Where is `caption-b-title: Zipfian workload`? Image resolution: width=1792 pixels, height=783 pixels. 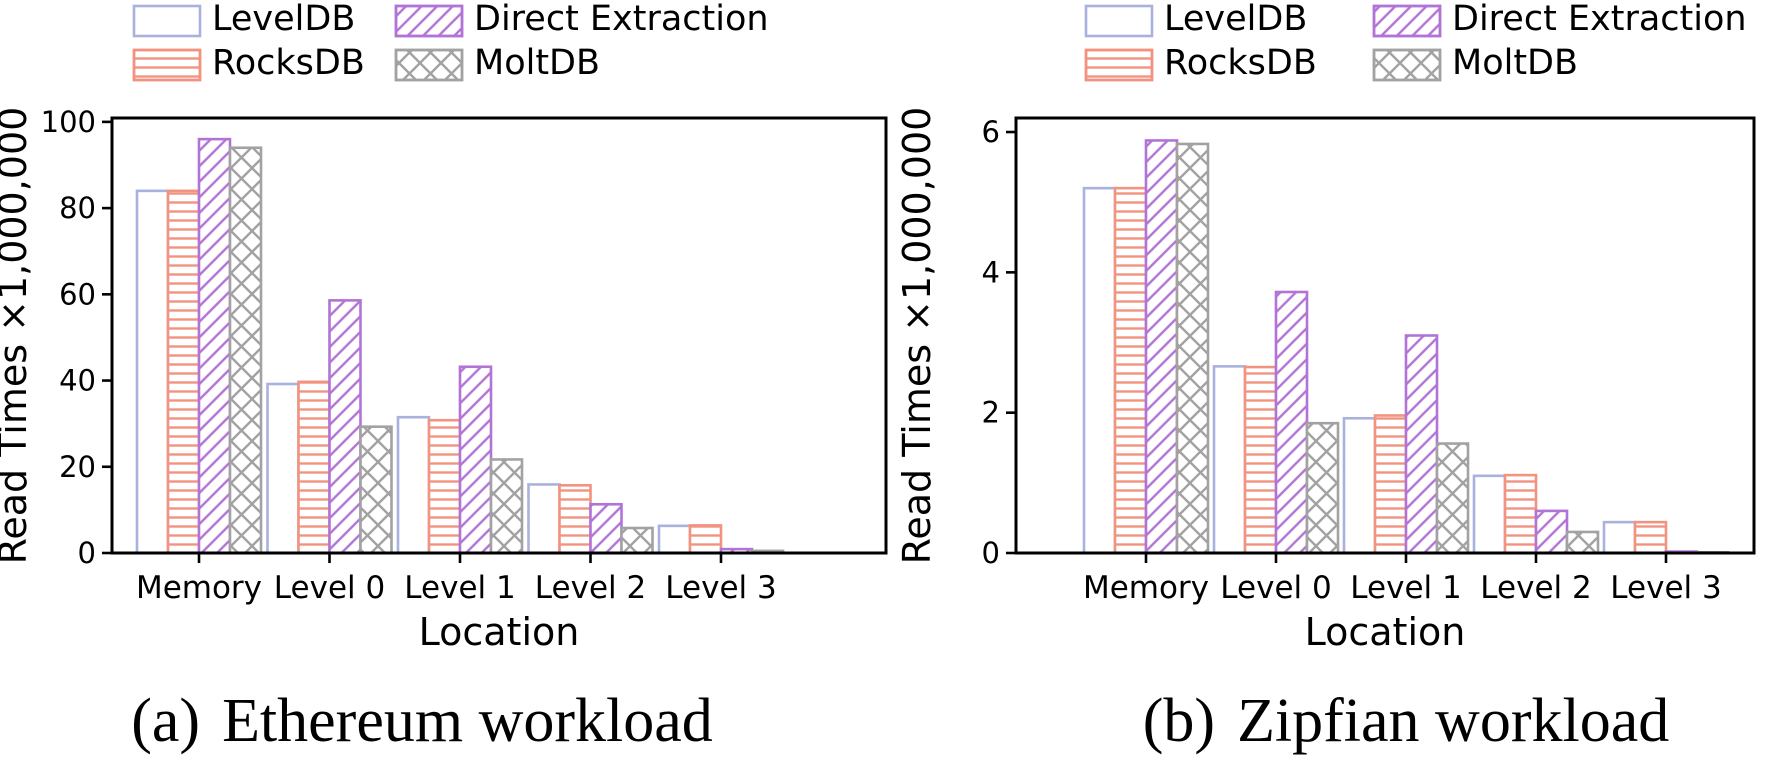 caption-b-title: Zipfian workload is located at coordinates (1453, 721).